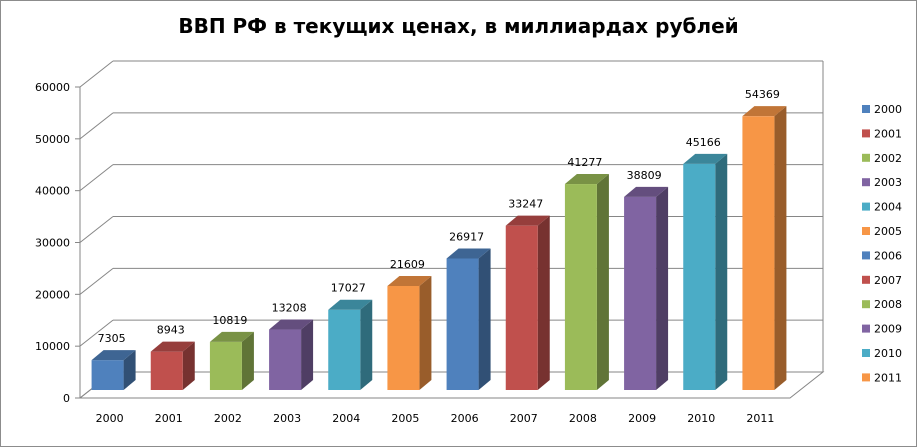 The image size is (917, 447). I want to click on bar-side-2010, so click(721, 271).